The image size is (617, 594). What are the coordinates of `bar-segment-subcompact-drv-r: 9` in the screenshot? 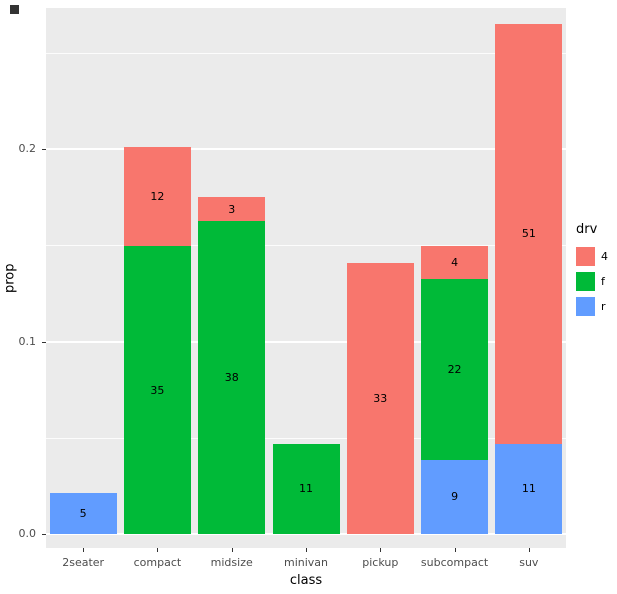 It's located at (455, 496).